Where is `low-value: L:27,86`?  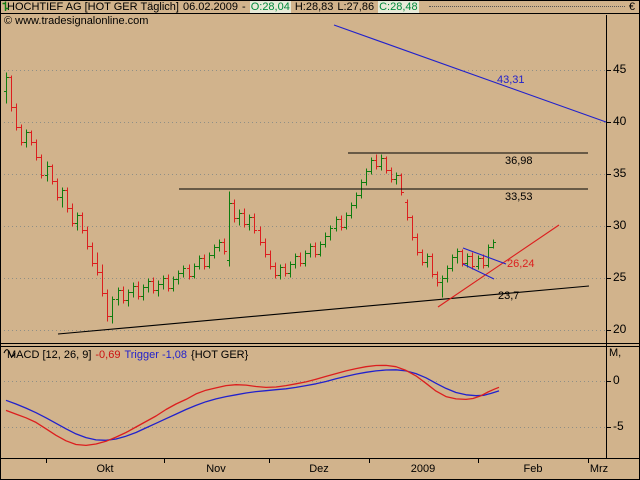 low-value: L:27,86 is located at coordinates (356, 7).